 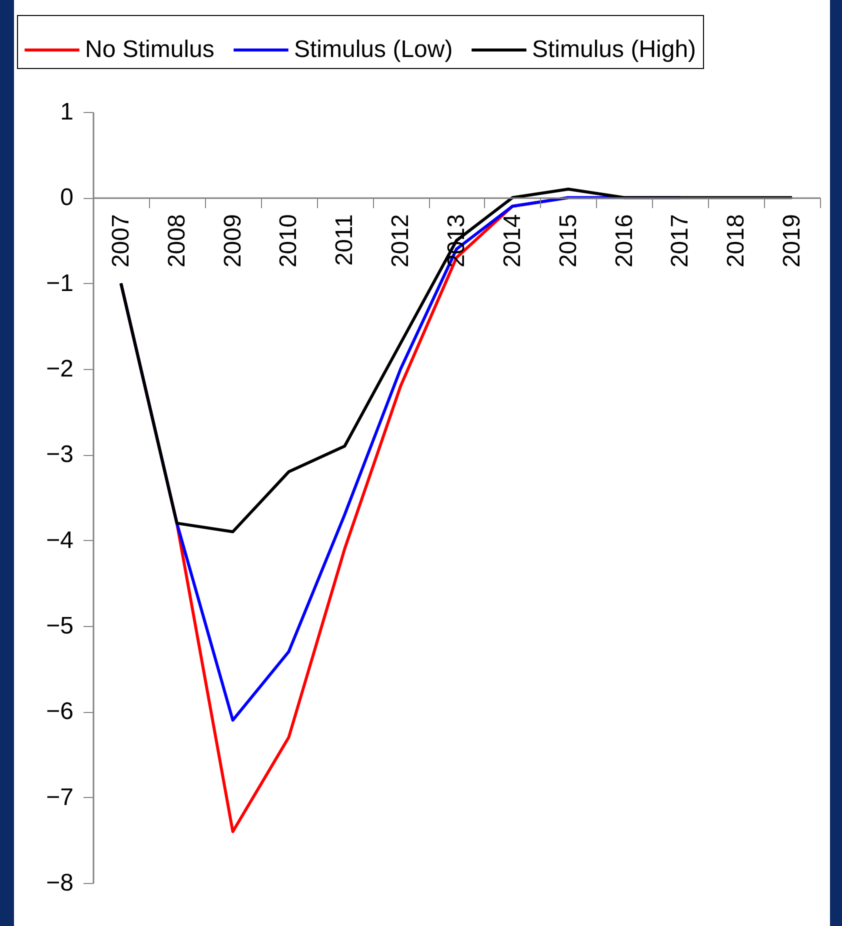 I want to click on x-tick-label: 2011, so click(x=344, y=240).